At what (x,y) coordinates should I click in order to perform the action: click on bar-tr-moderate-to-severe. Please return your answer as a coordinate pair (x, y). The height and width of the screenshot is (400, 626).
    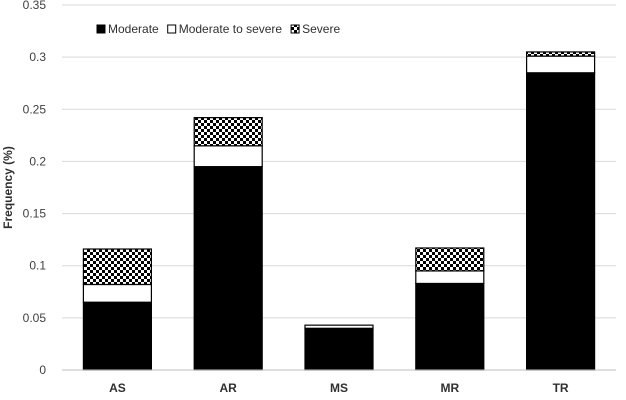
    Looking at the image, I should click on (560, 64).